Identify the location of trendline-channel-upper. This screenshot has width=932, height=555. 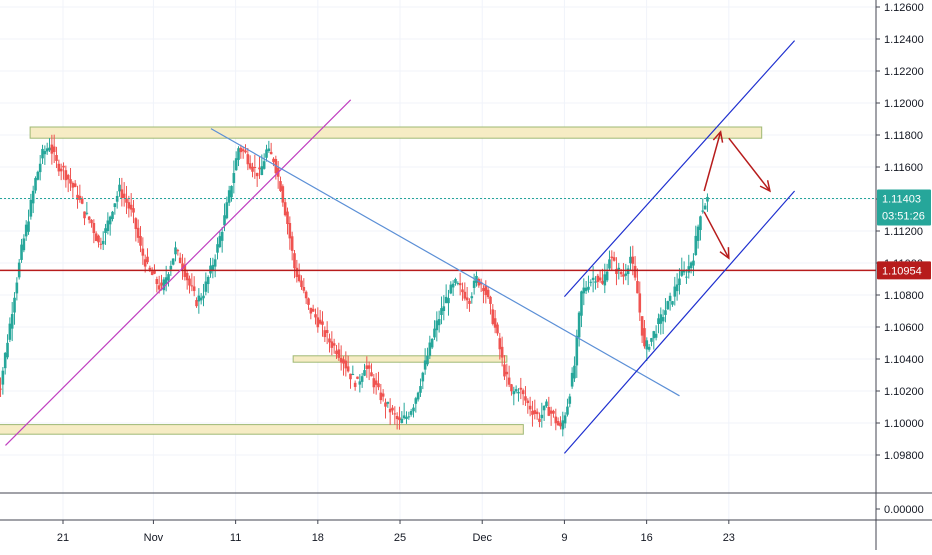
(679, 169).